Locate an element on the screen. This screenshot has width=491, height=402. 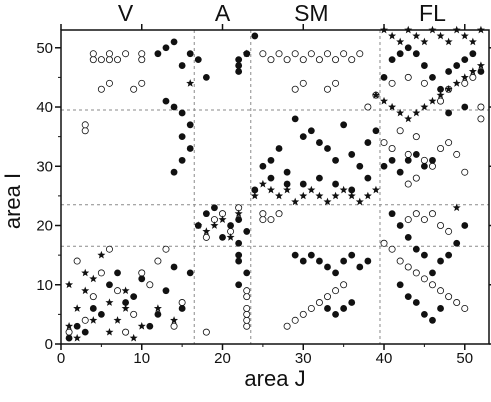
y-tick-label-30: 30 is located at coordinates (44, 166).